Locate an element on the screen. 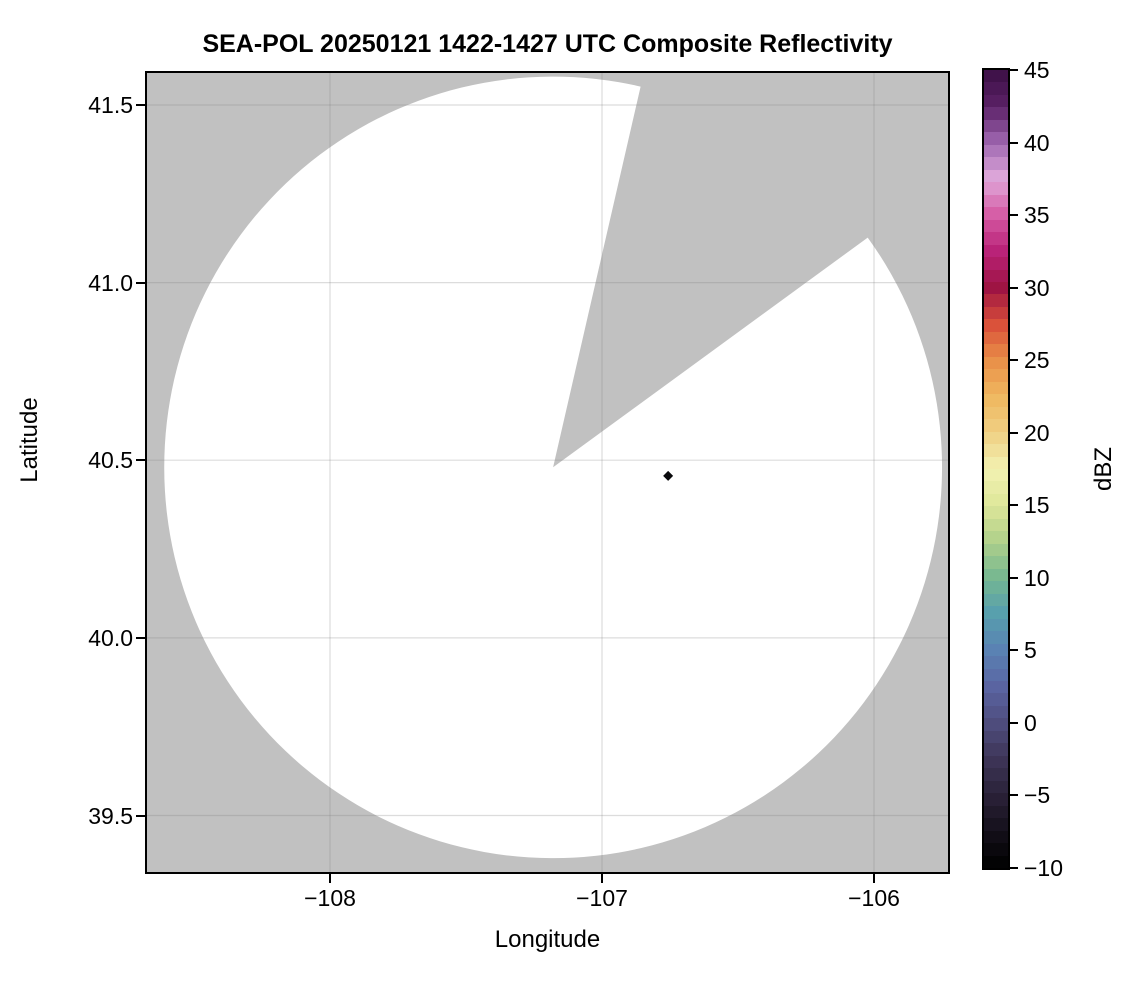 The width and height of the screenshot is (1146, 990). colorbar-tick-label: 45 is located at coordinates (1037, 70).